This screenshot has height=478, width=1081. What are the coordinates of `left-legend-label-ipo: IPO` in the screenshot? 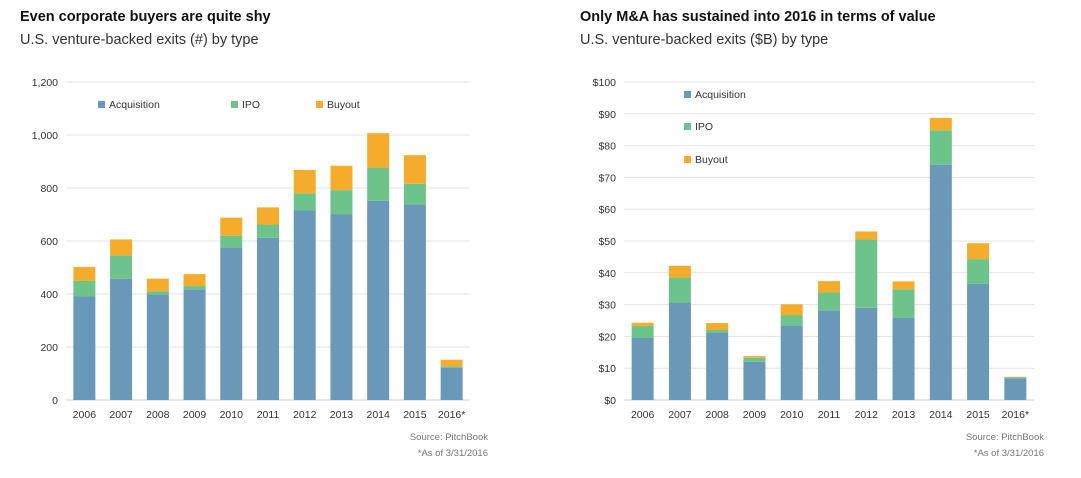 It's located at (251, 105).